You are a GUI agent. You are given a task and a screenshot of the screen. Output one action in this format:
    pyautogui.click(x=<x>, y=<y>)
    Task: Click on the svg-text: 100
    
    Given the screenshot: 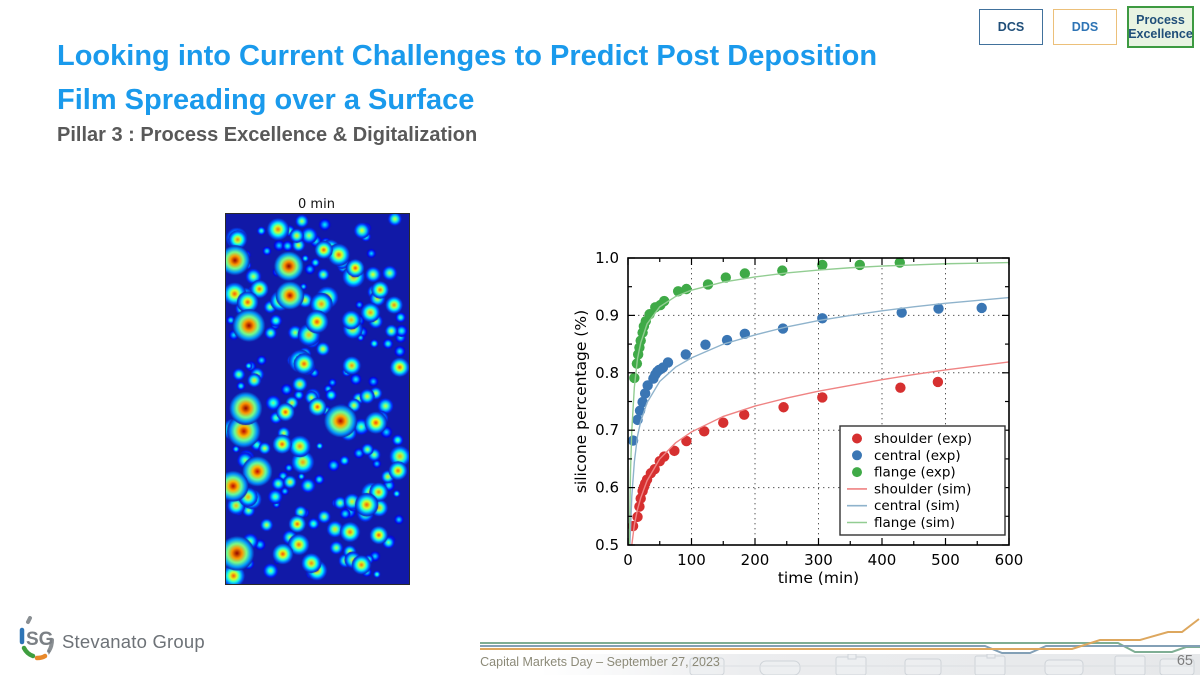 What is the action you would take?
    pyautogui.click(x=691, y=560)
    